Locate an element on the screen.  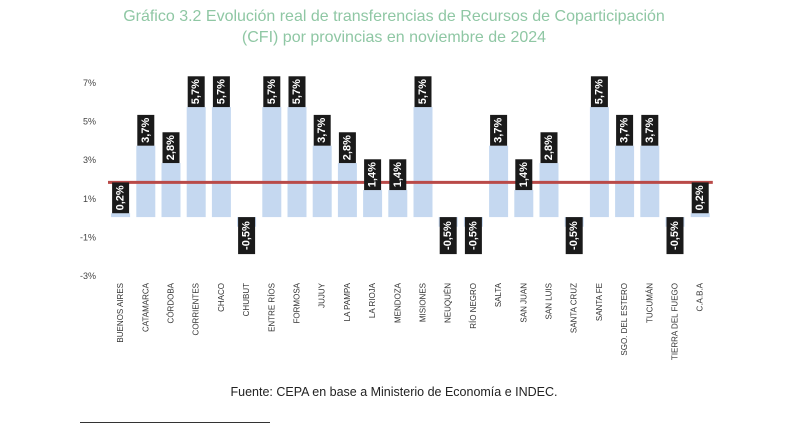
x-tick-label-2: CÓRDOBA is located at coordinates (171, 302).